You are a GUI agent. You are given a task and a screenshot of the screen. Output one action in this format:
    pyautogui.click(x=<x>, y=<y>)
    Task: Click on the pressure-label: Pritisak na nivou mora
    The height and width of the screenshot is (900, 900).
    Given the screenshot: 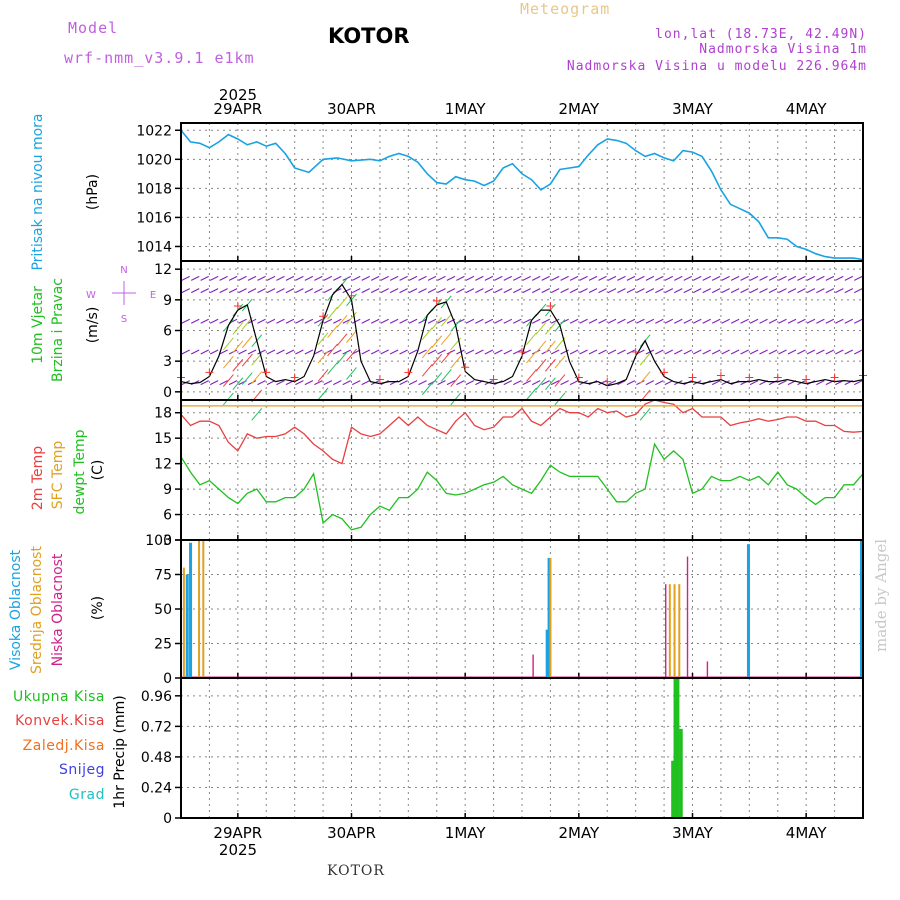 What is the action you would take?
    pyautogui.click(x=38, y=191)
    